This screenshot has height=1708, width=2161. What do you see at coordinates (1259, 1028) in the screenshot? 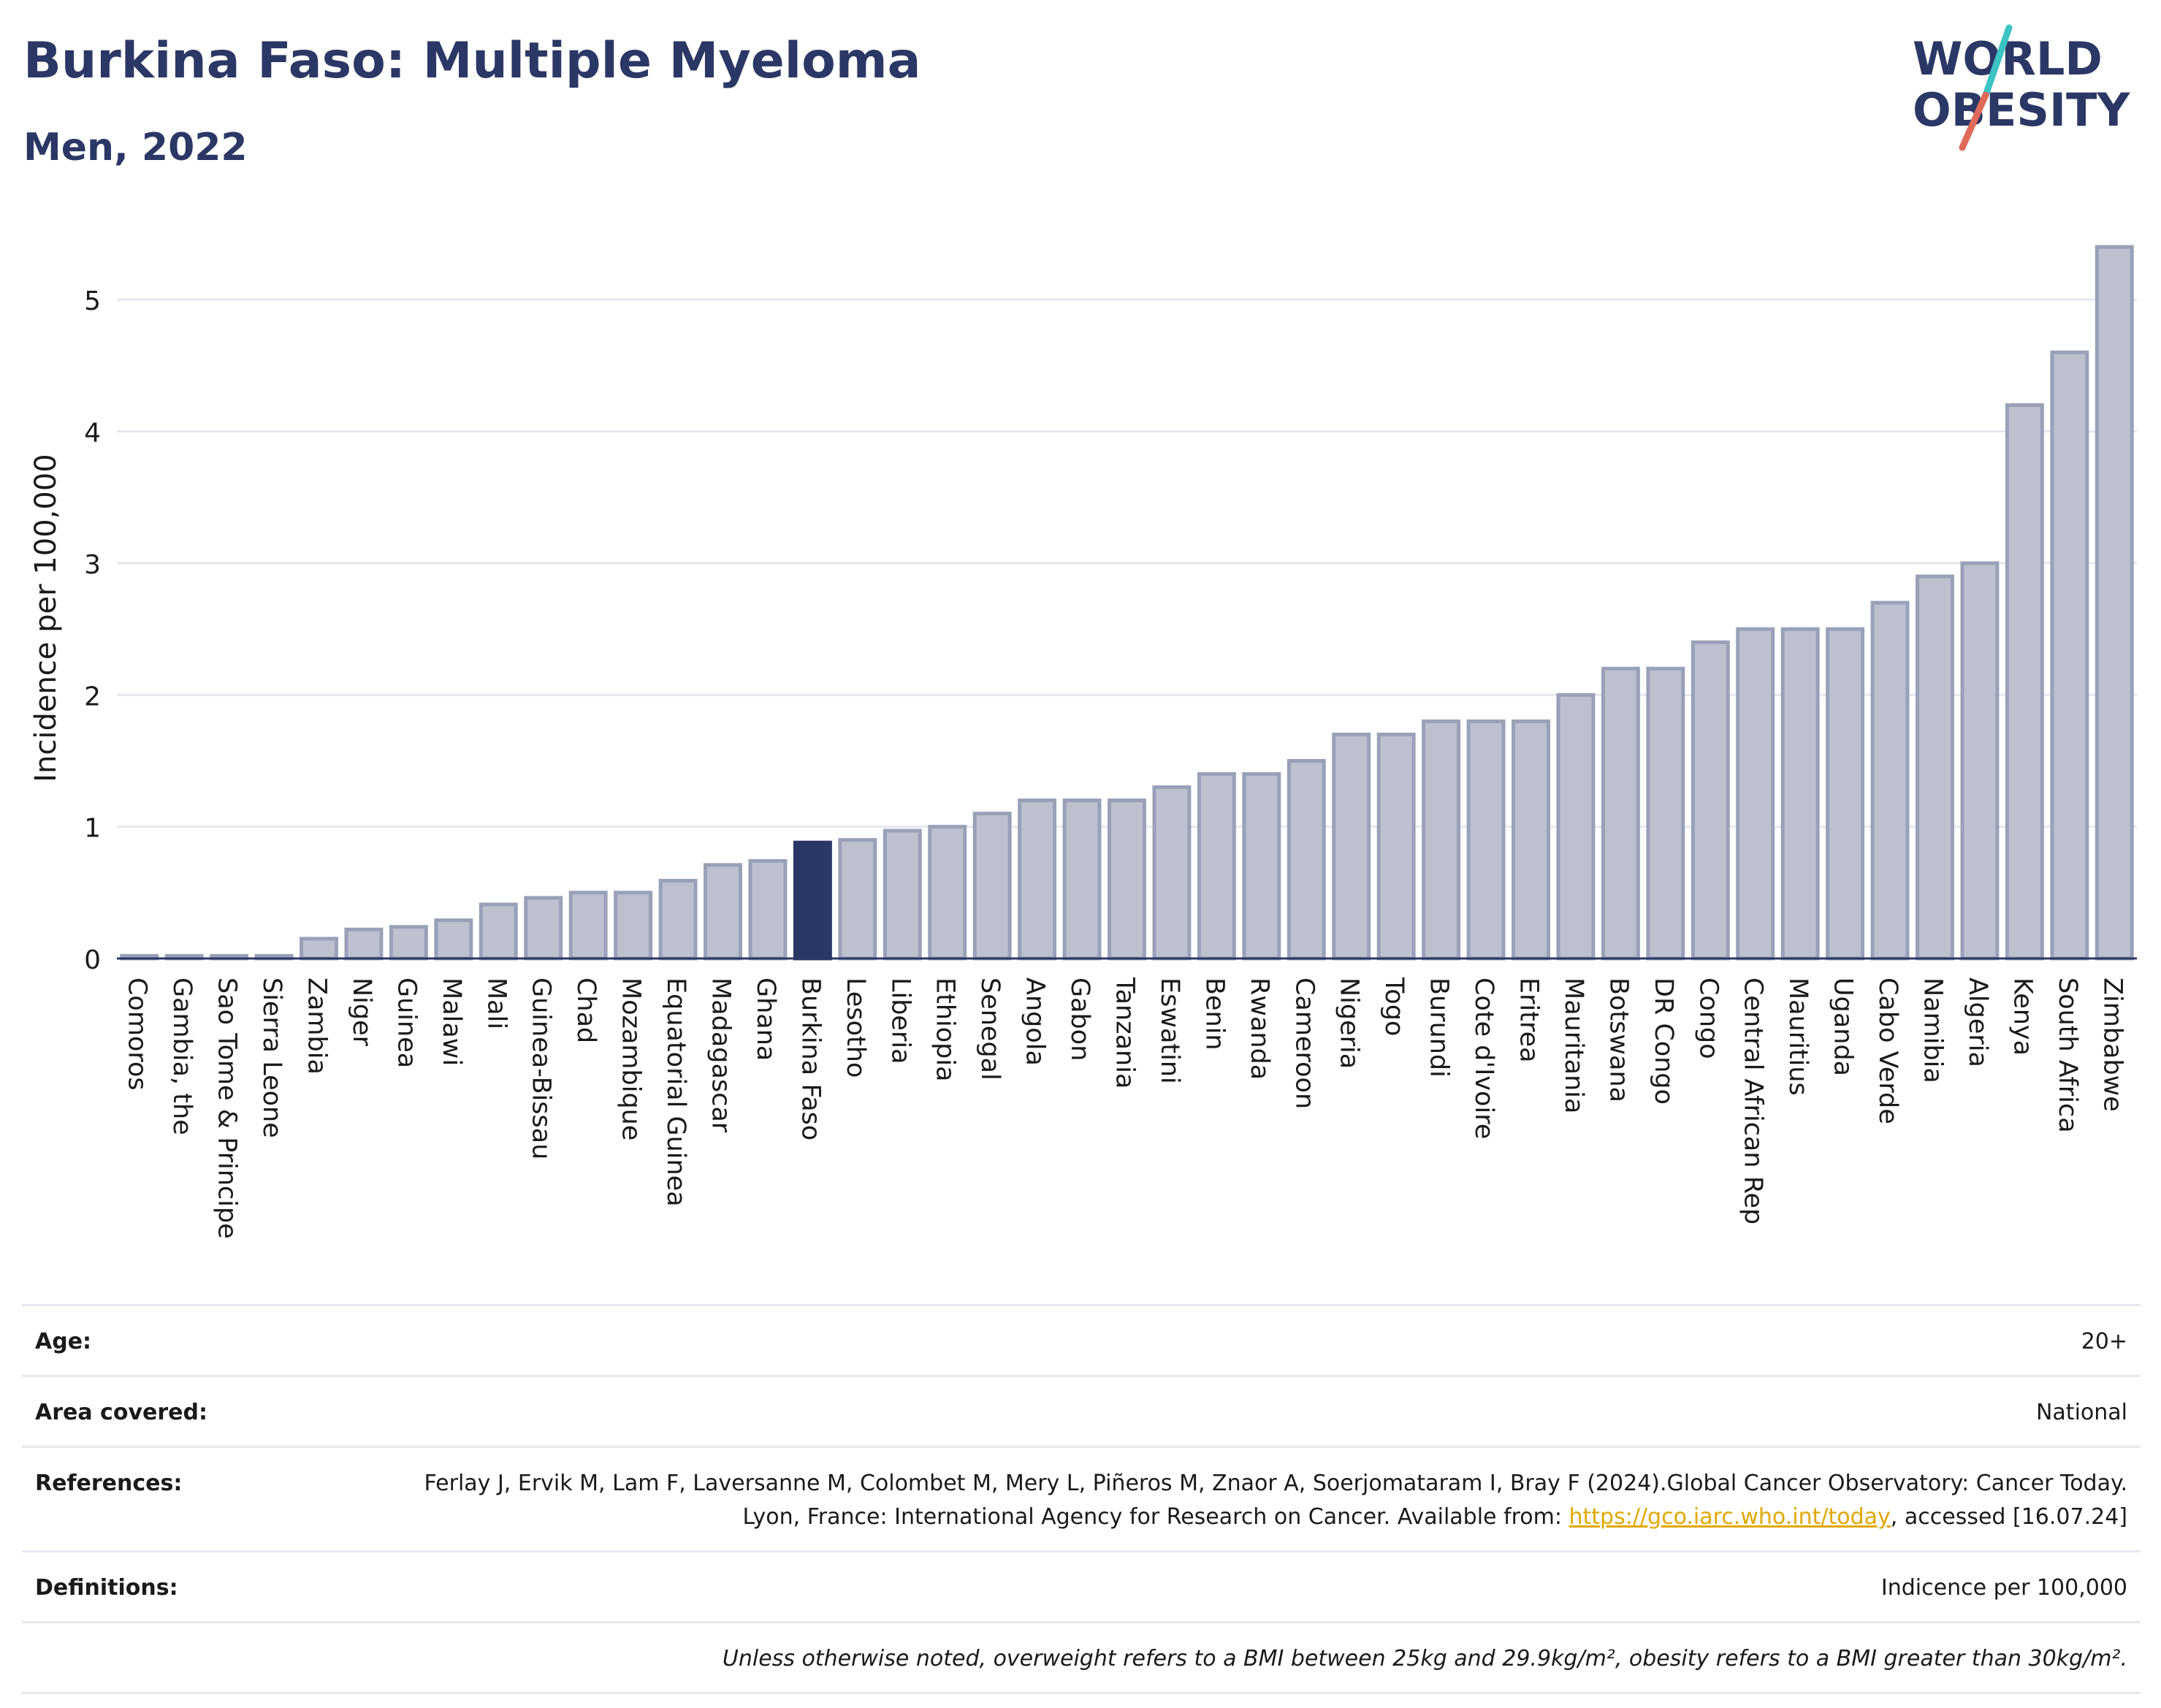
I see `x-tick-label: Rwanda` at bounding box center [1259, 1028].